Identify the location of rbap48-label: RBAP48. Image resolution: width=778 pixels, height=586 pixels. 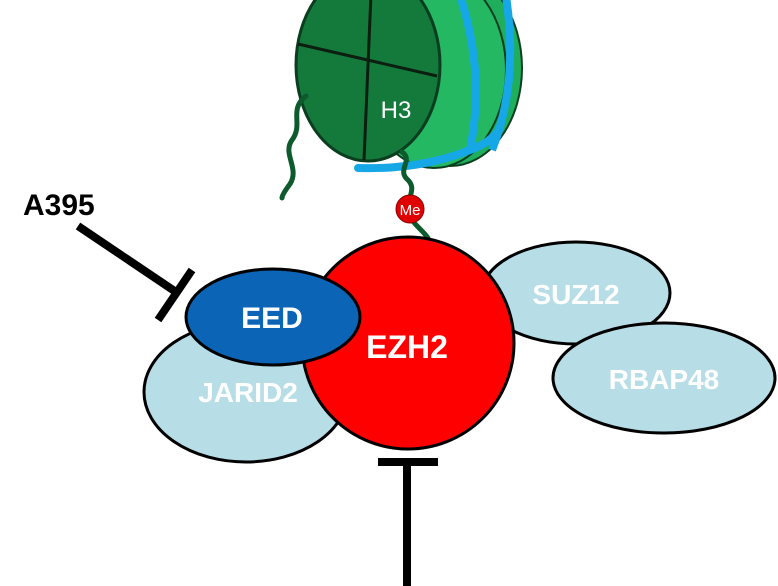
(664, 379).